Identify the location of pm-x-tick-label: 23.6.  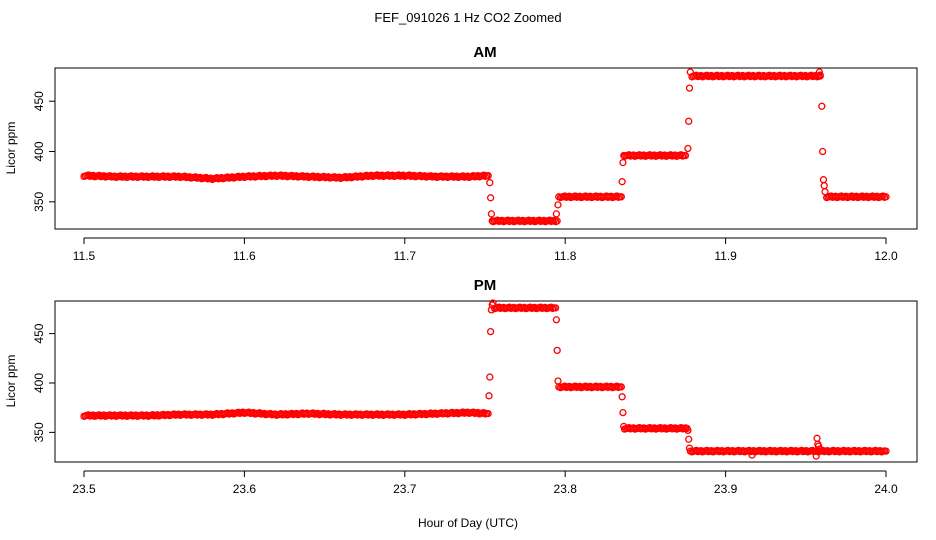
(245, 489).